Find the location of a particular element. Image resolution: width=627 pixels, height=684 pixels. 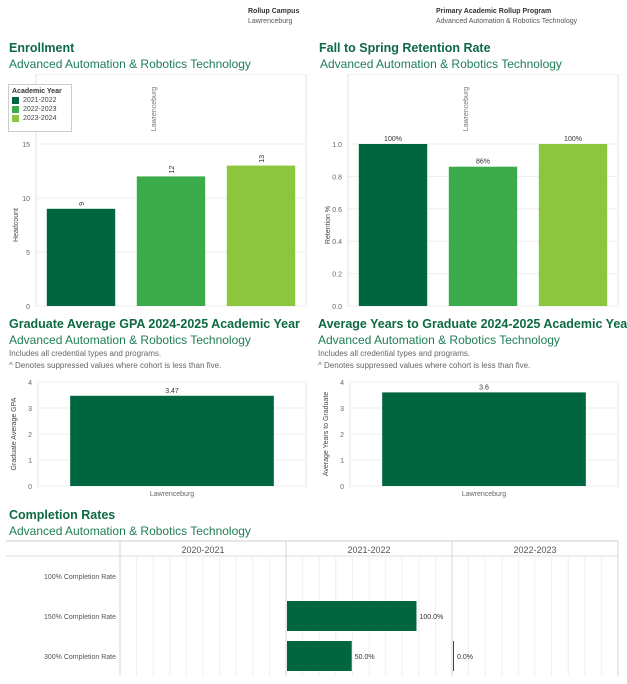

program-filter-label: Primary Academic Rollup Program is located at coordinates (494, 11).